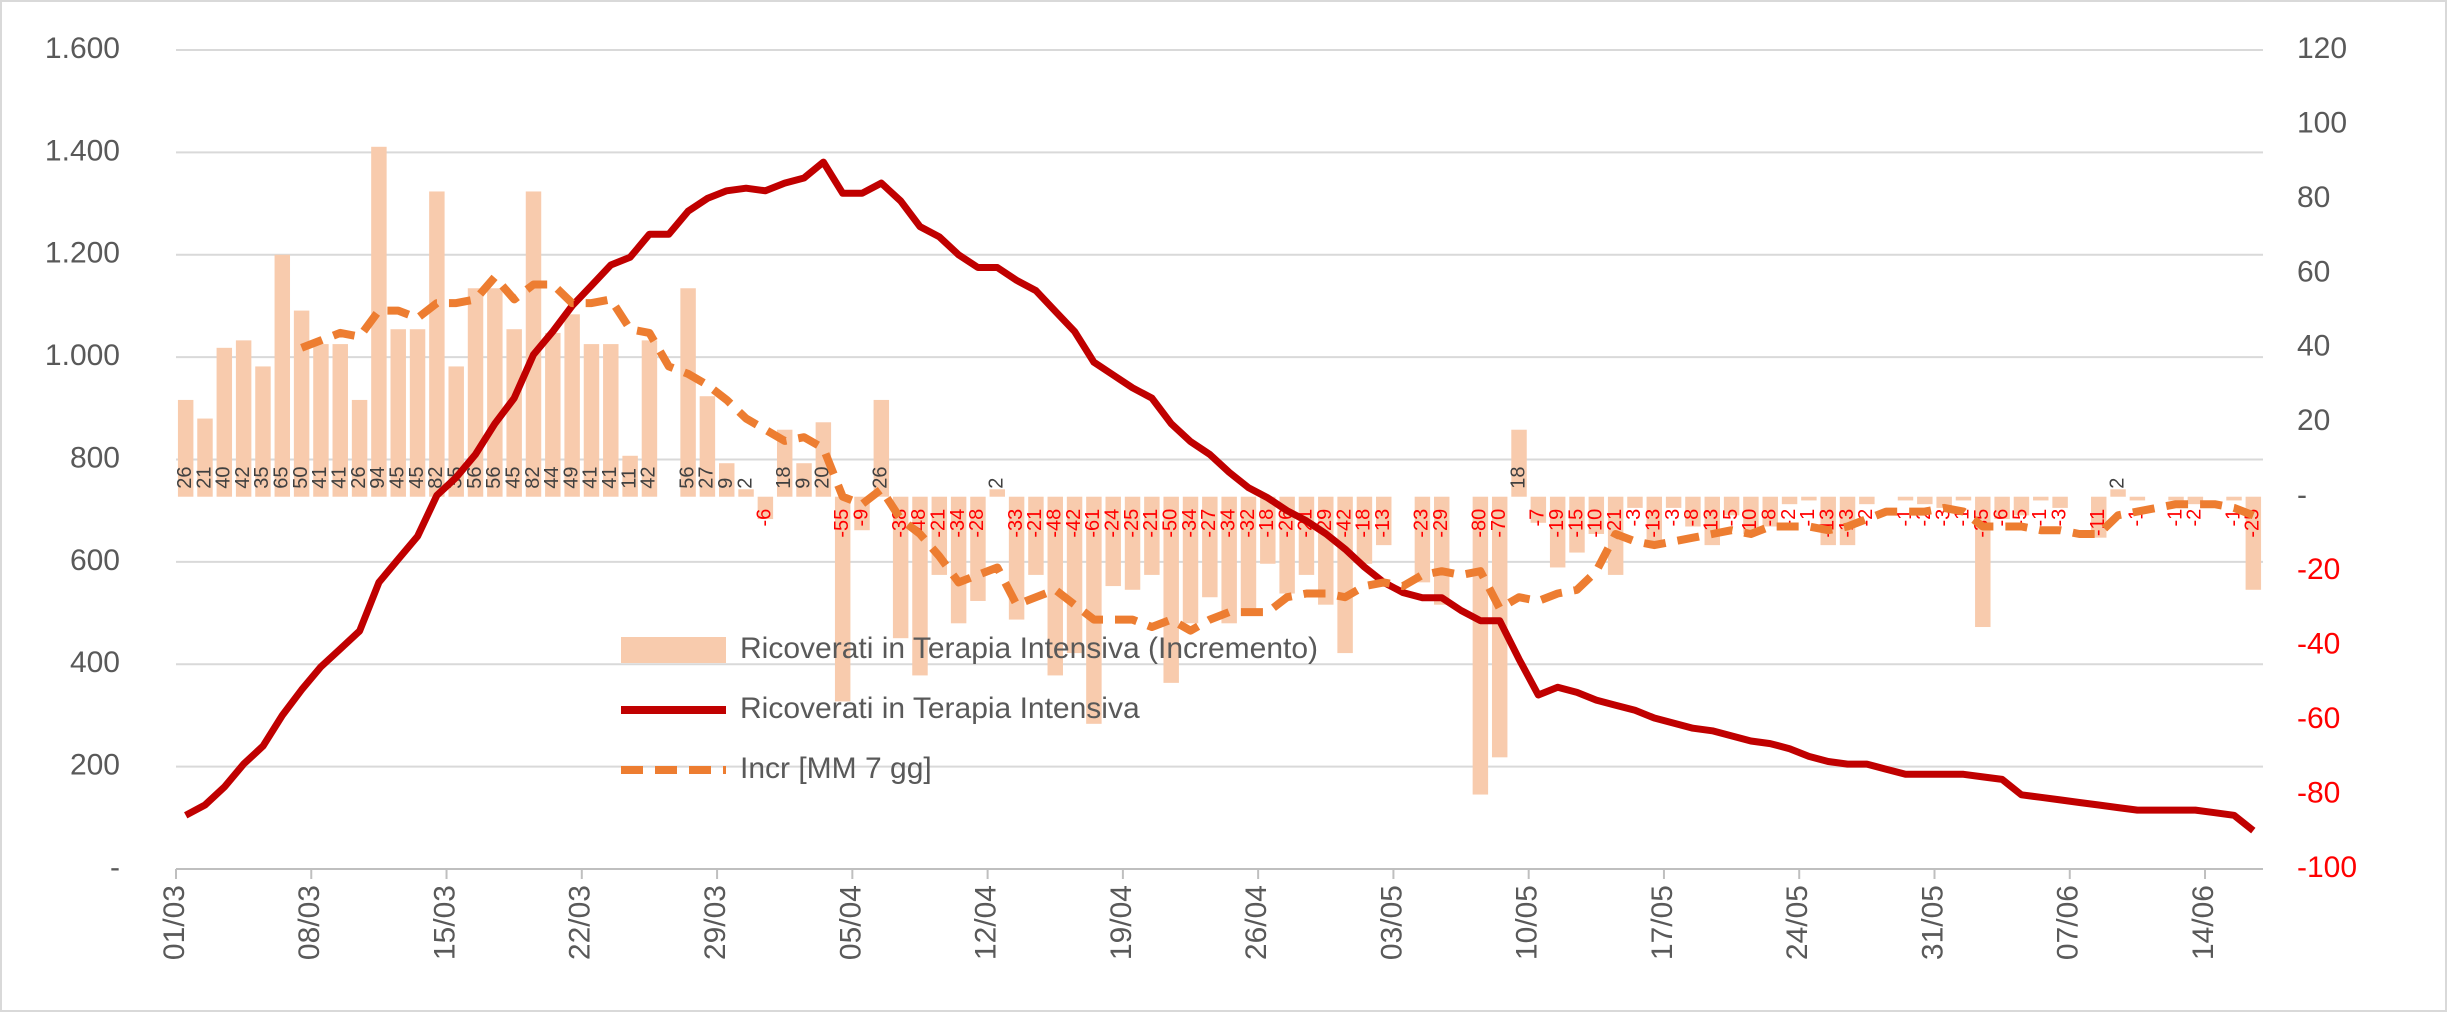  What do you see at coordinates (1035, 523) in the screenshot?
I see `data-label: -21` at bounding box center [1035, 523].